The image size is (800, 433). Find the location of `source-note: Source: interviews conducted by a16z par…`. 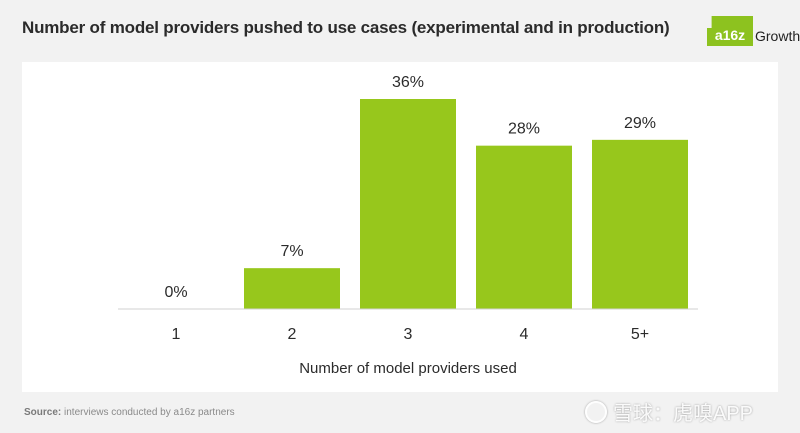

source-note: Source: interviews conducted by a16z par… is located at coordinates (129, 412).